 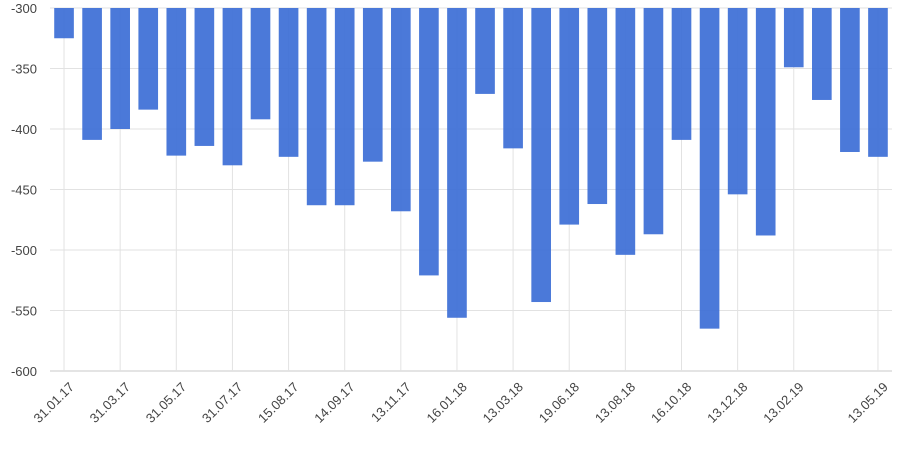 What do you see at coordinates (278, 402) in the screenshot?
I see `x-tick-label: 15.08.17` at bounding box center [278, 402].